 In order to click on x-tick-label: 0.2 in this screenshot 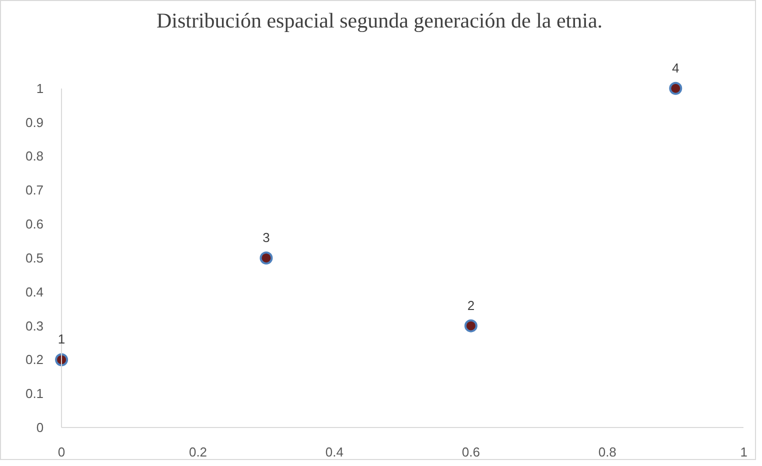, I will do `click(198, 452)`.